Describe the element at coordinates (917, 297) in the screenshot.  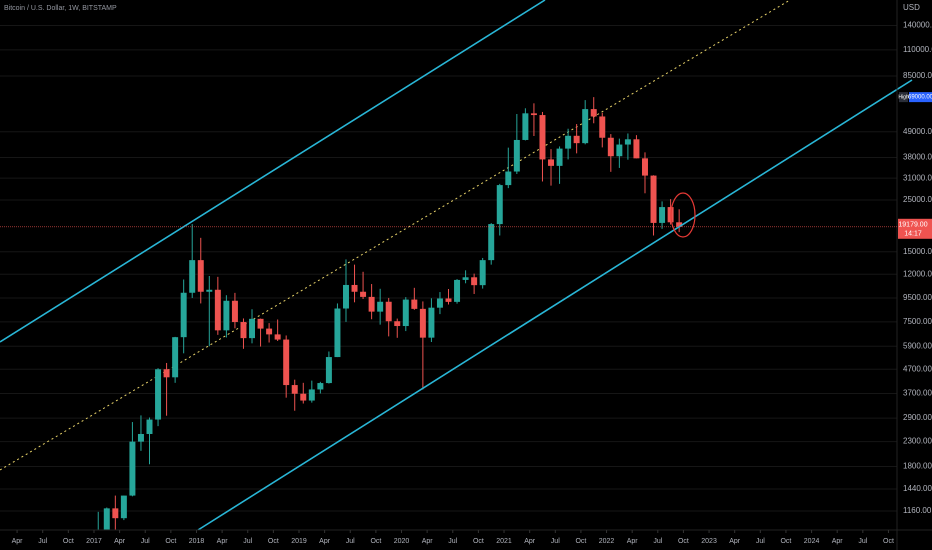
I see `y-tick-label: 9500.00` at that location.